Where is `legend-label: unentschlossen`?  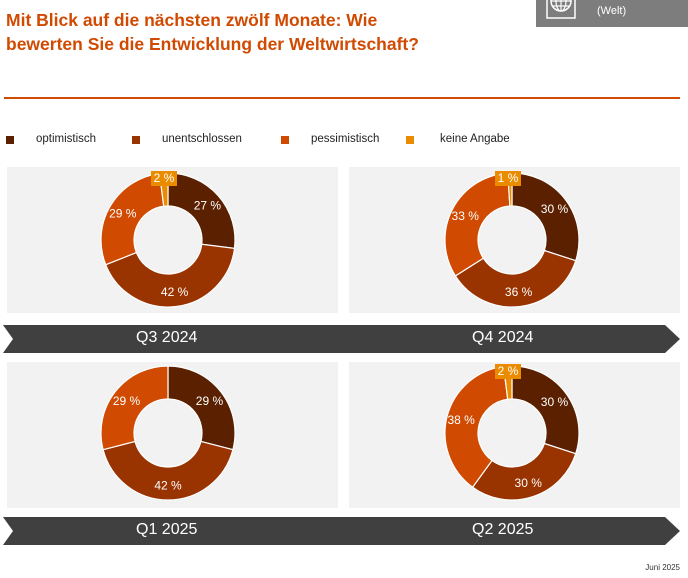 legend-label: unentschlossen is located at coordinates (202, 139).